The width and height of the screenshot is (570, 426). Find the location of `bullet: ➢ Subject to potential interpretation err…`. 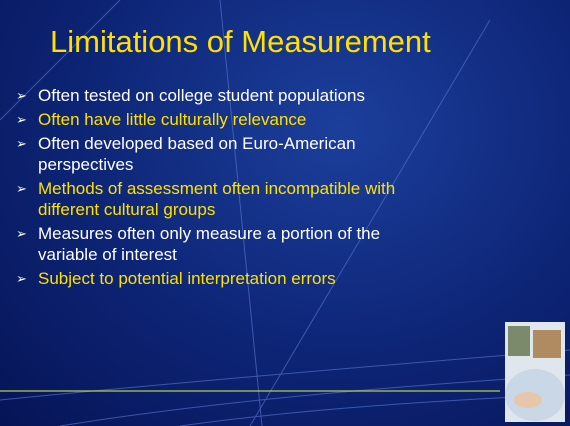

bullet: ➢ Subject to potential interpretation err… is located at coordinates (205, 278).